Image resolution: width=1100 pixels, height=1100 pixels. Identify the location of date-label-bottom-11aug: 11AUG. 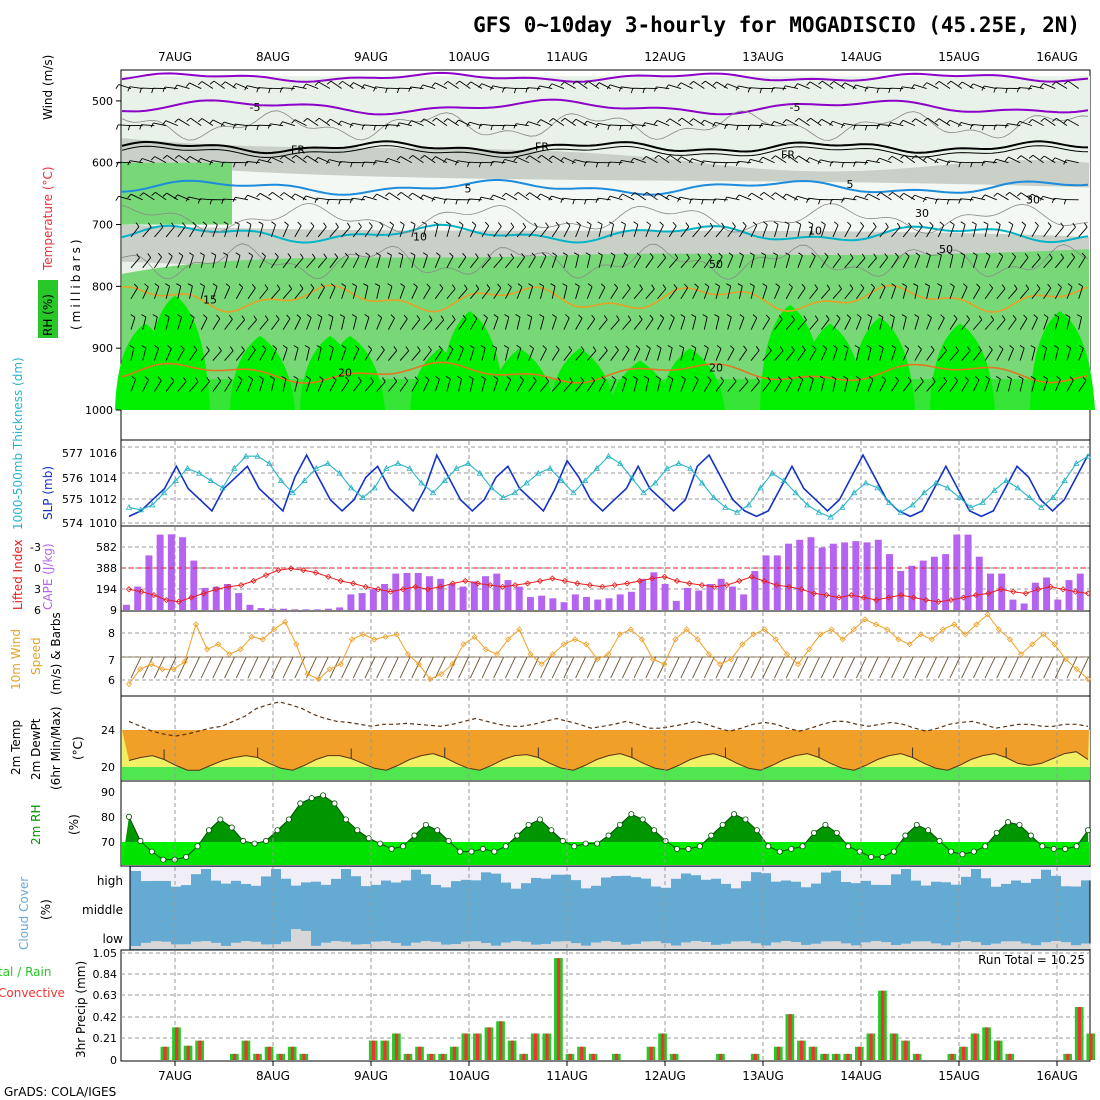
(567, 1076).